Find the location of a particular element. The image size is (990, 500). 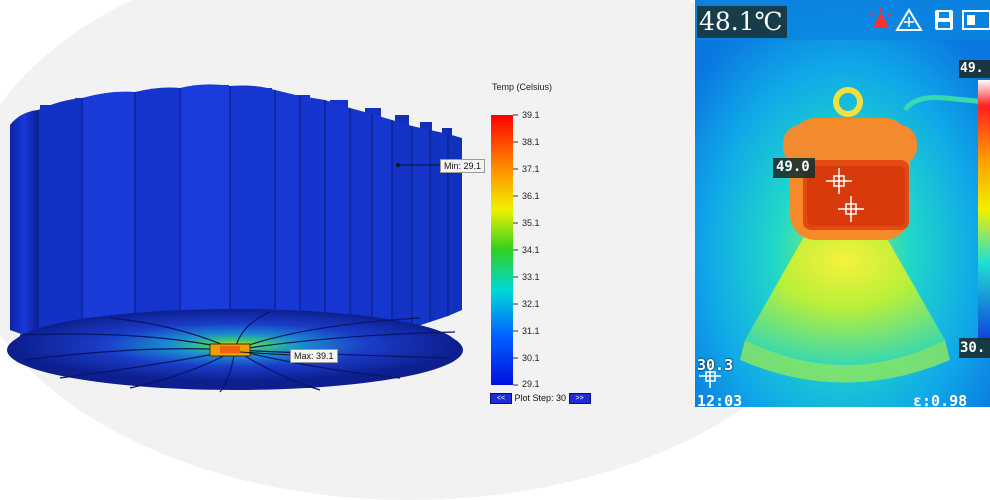

tick-label: 39.1 is located at coordinates (531, 115).